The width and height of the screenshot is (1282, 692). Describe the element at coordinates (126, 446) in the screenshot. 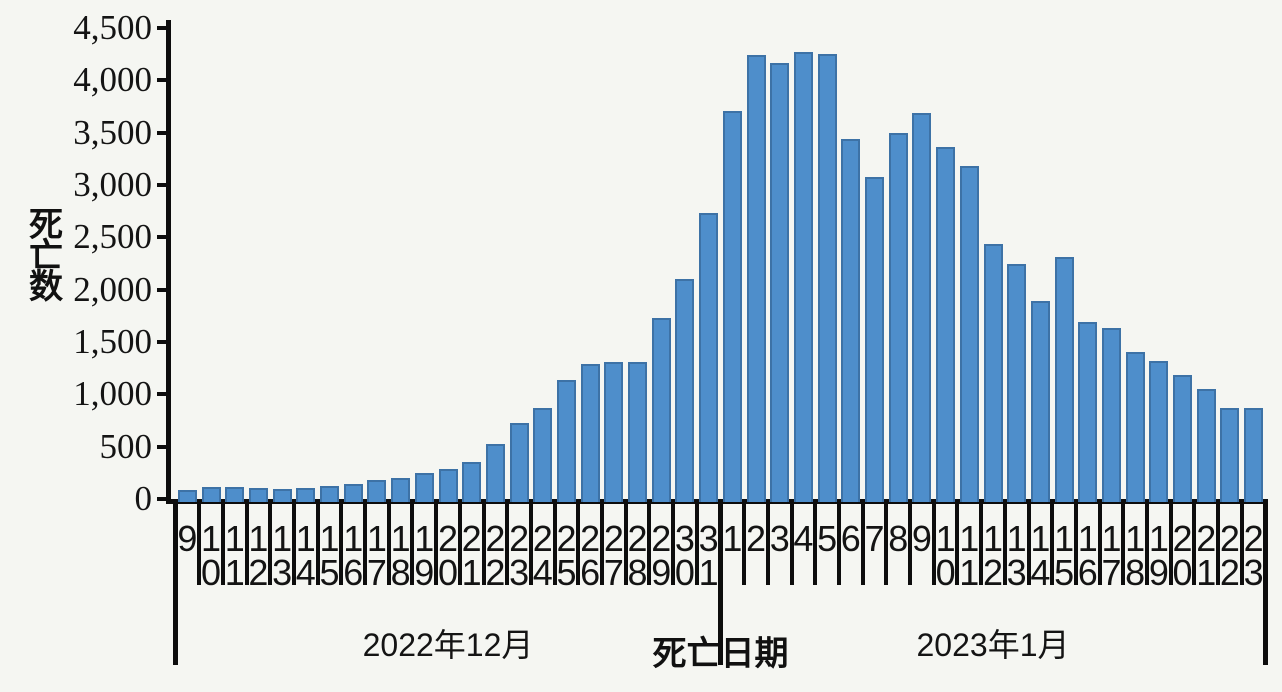

I see `y-tick-label: 500` at that location.